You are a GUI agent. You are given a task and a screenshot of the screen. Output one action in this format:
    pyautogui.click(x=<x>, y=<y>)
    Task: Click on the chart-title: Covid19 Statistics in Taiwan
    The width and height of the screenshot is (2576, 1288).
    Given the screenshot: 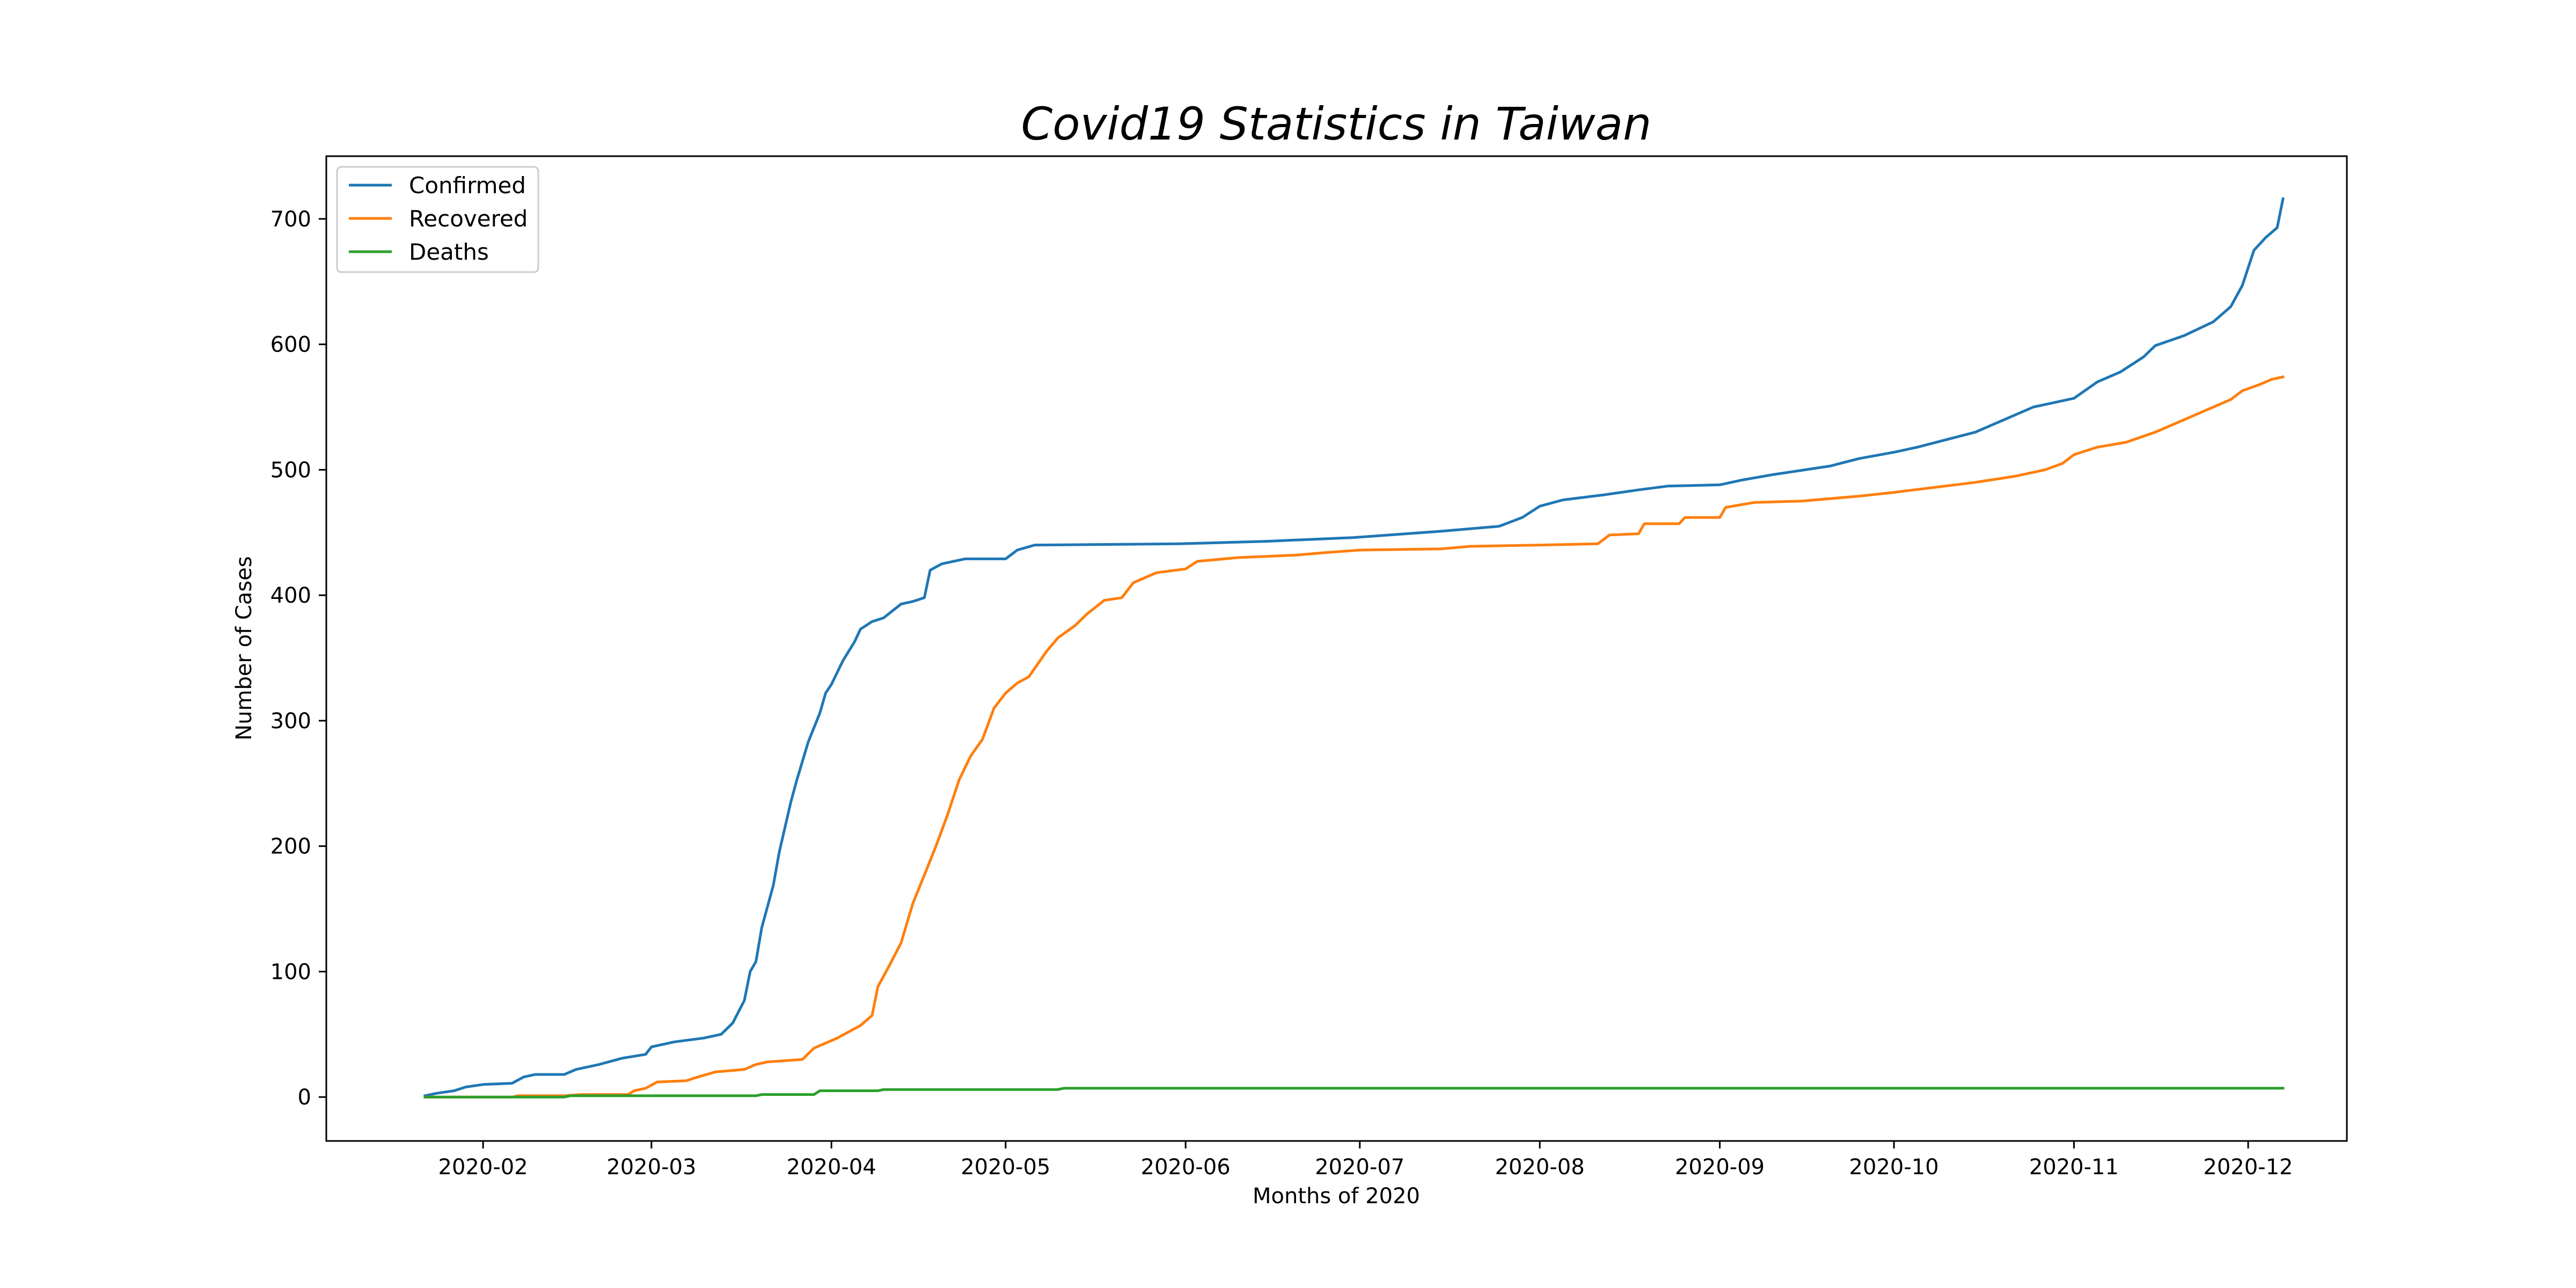 What is the action you would take?
    pyautogui.click(x=1336, y=124)
    